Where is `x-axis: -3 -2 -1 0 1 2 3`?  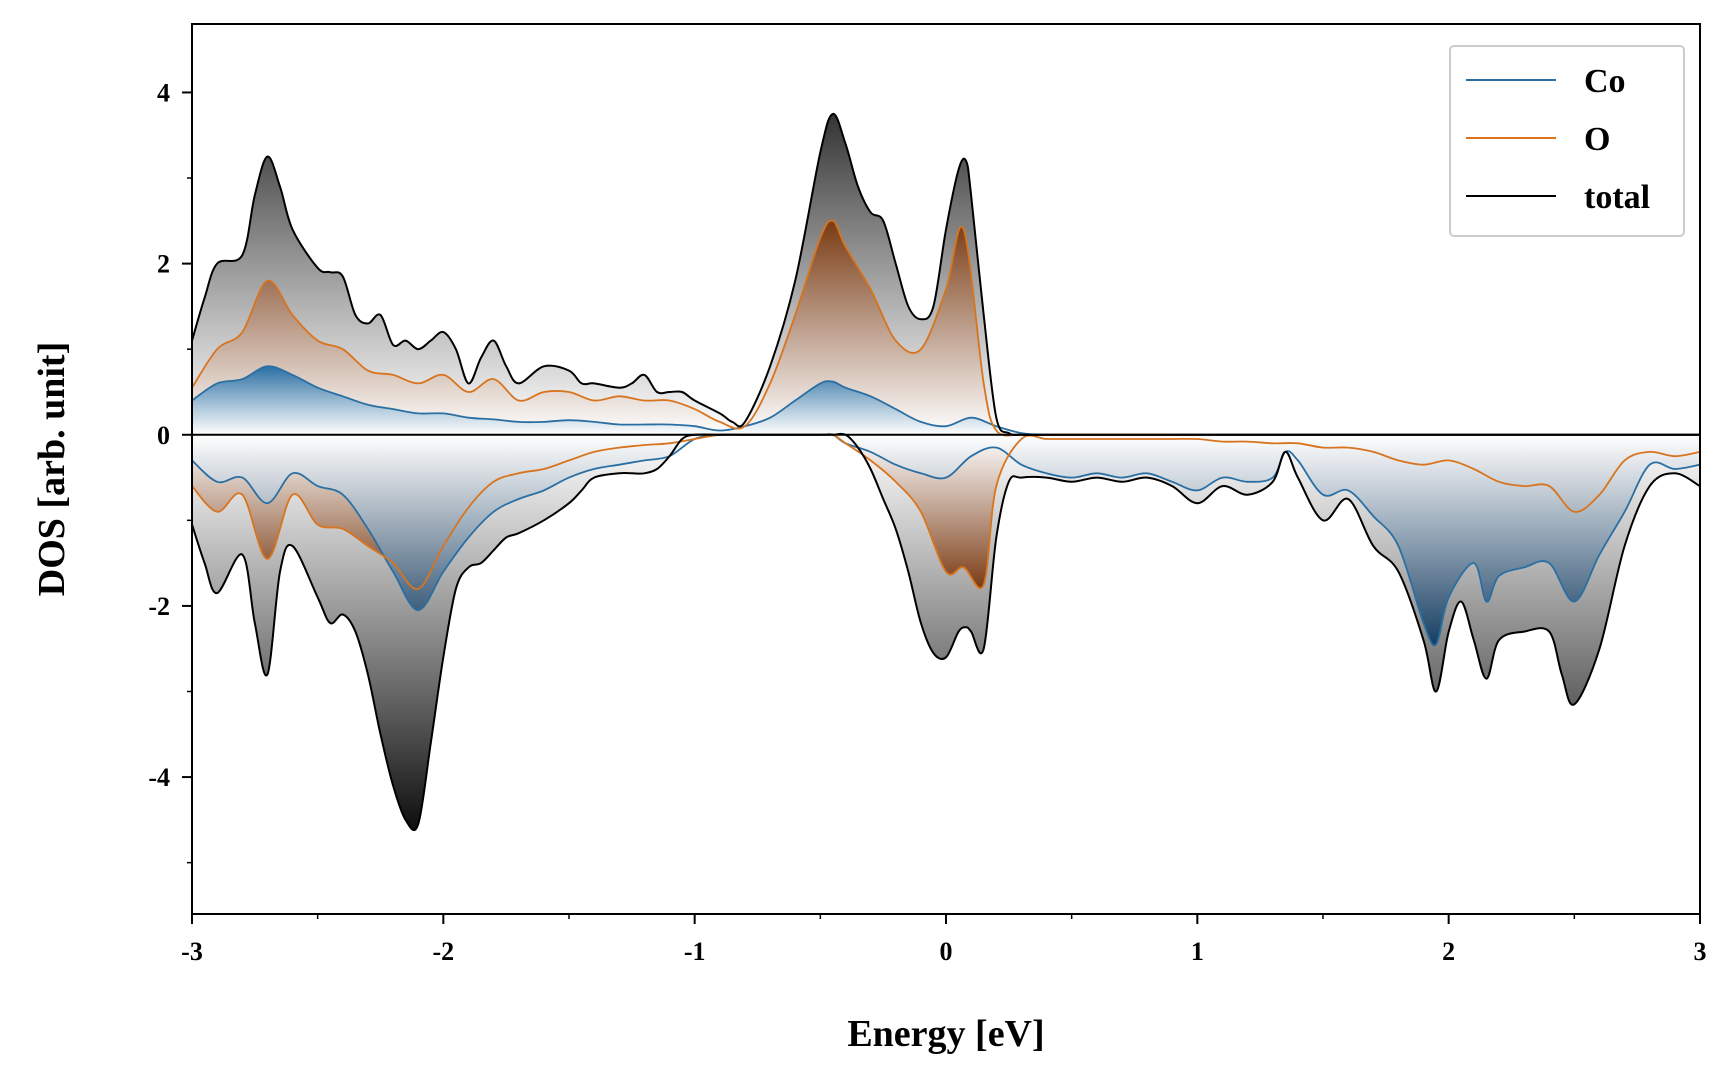 x-axis: -3 -2 -1 0 1 2 3 is located at coordinates (944, 940).